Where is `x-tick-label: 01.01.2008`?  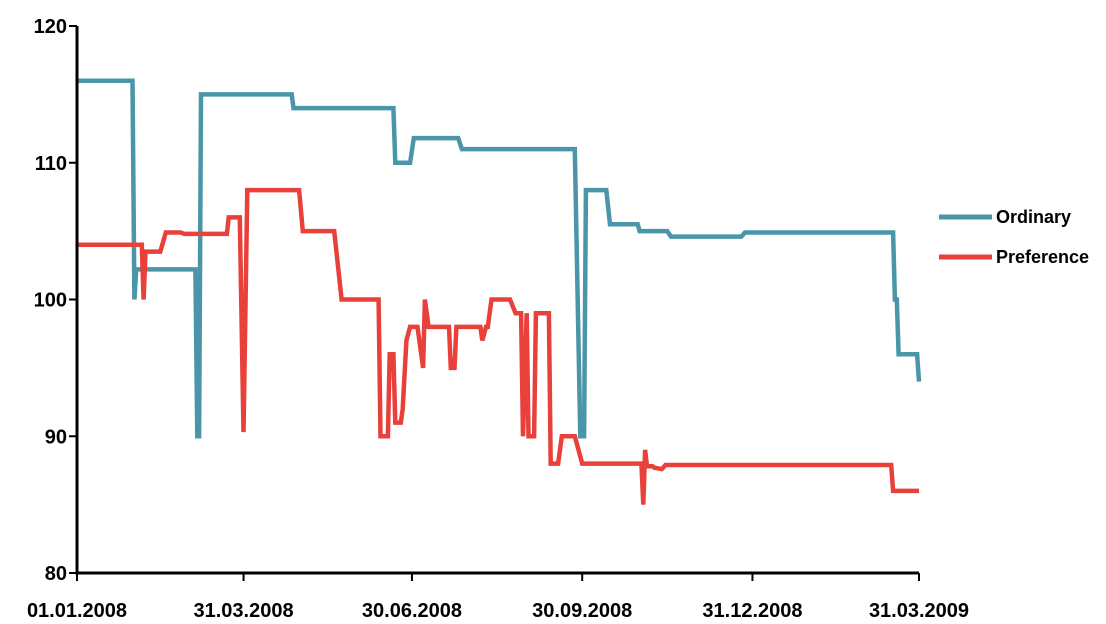
x-tick-label: 01.01.2008 is located at coordinates (77, 611).